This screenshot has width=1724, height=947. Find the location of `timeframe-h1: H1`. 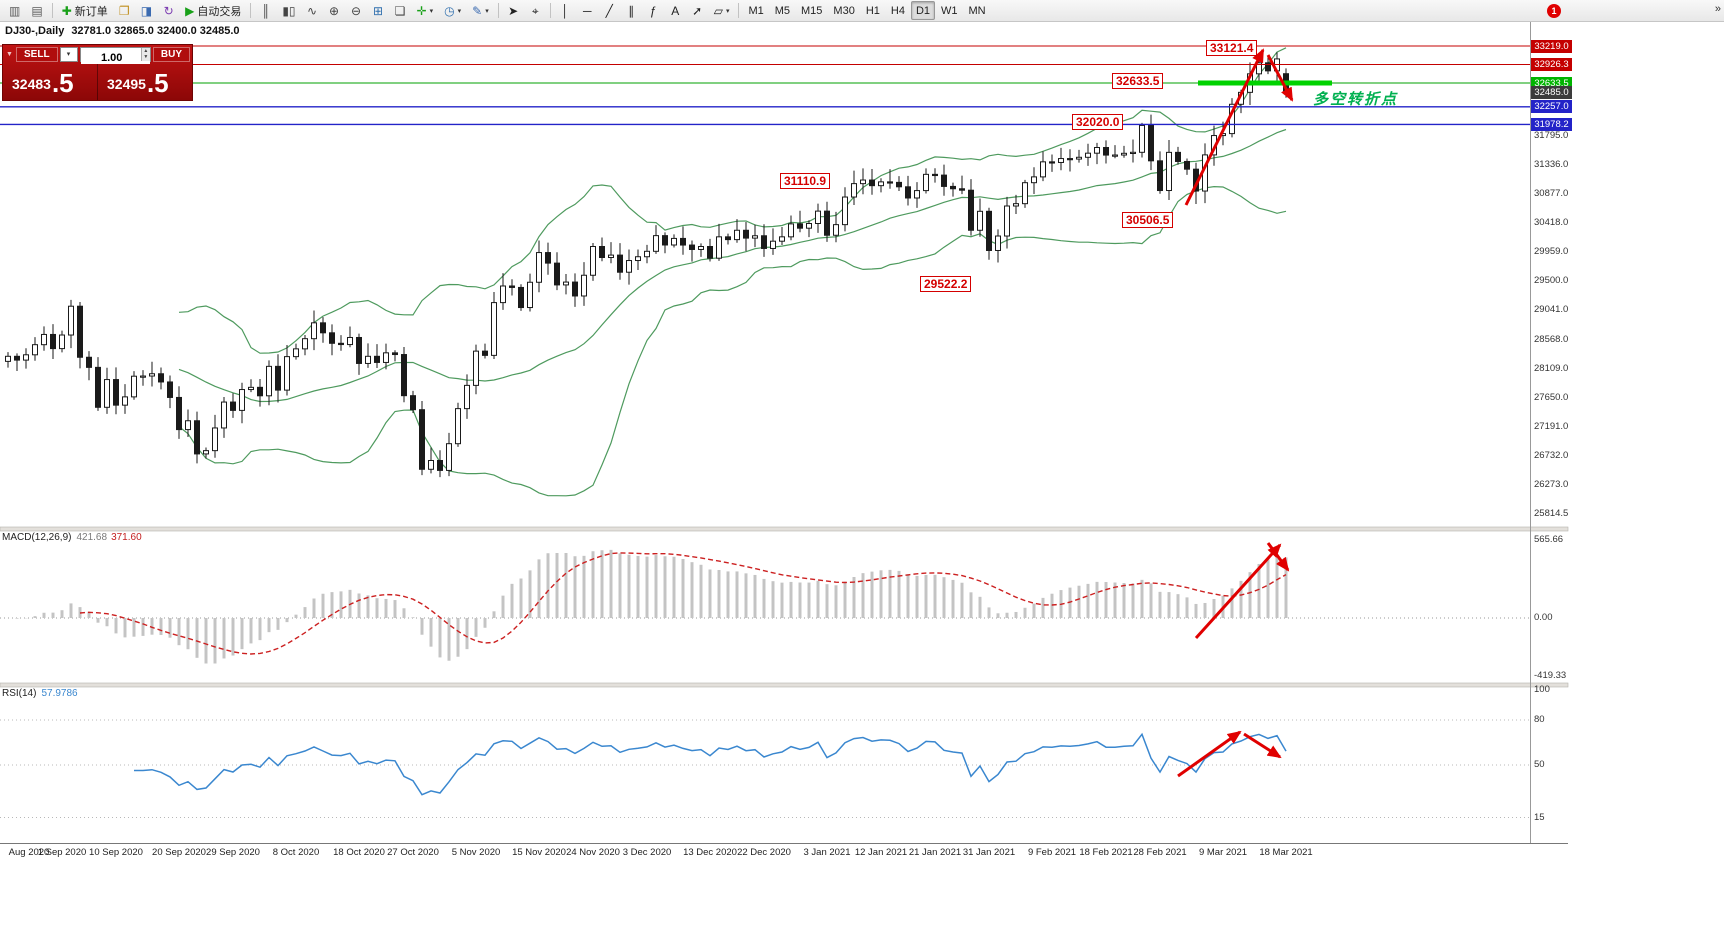

timeframe-h1: H1 is located at coordinates (873, 10).